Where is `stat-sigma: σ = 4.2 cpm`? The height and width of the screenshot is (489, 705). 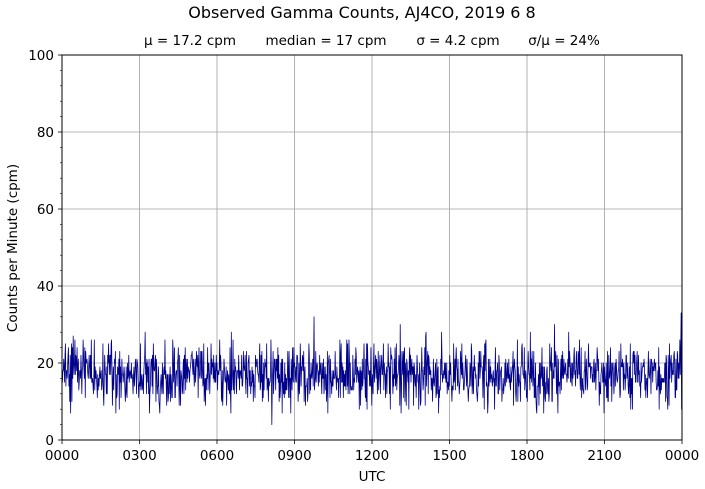
stat-sigma: σ = 4.2 cpm is located at coordinates (457, 41).